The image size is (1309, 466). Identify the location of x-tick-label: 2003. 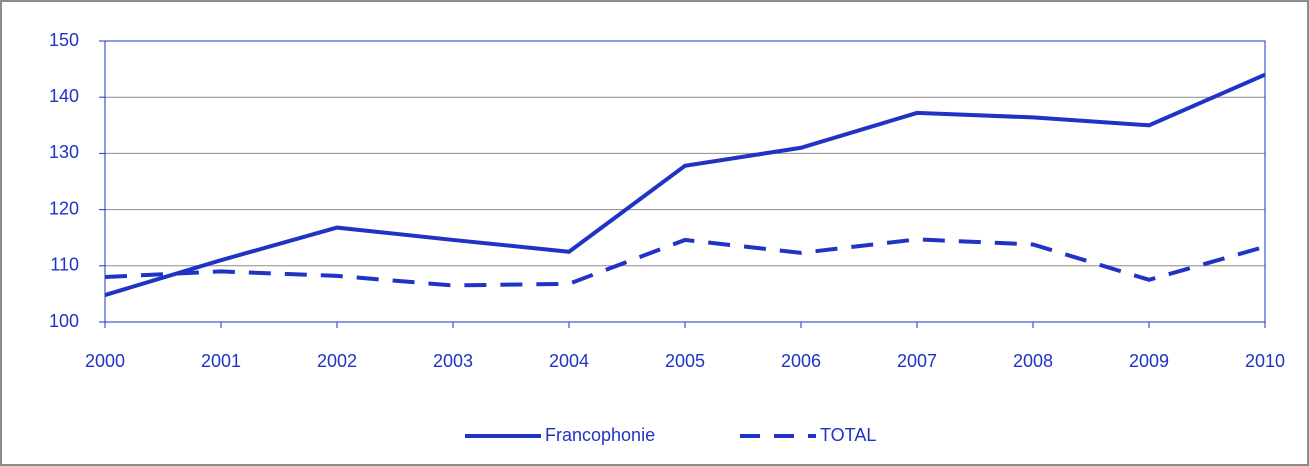
(453, 361).